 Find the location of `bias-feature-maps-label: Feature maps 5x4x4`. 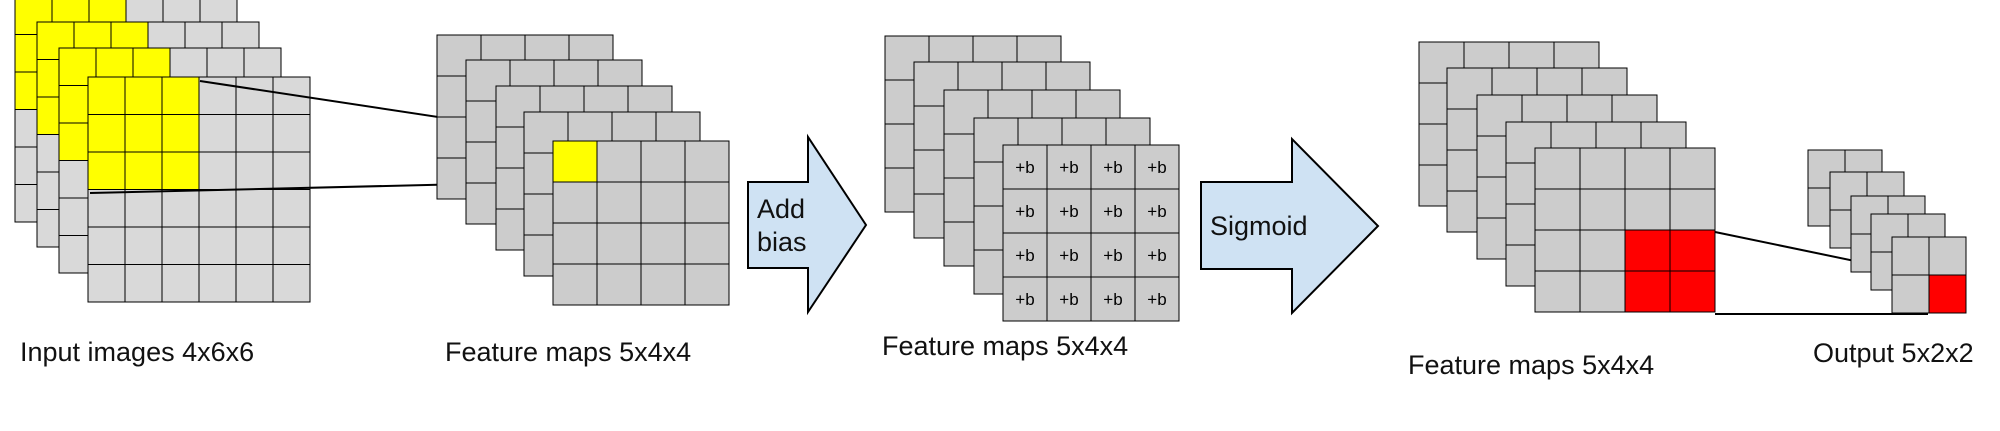

bias-feature-maps-label: Feature maps 5x4x4 is located at coordinates (1005, 346).